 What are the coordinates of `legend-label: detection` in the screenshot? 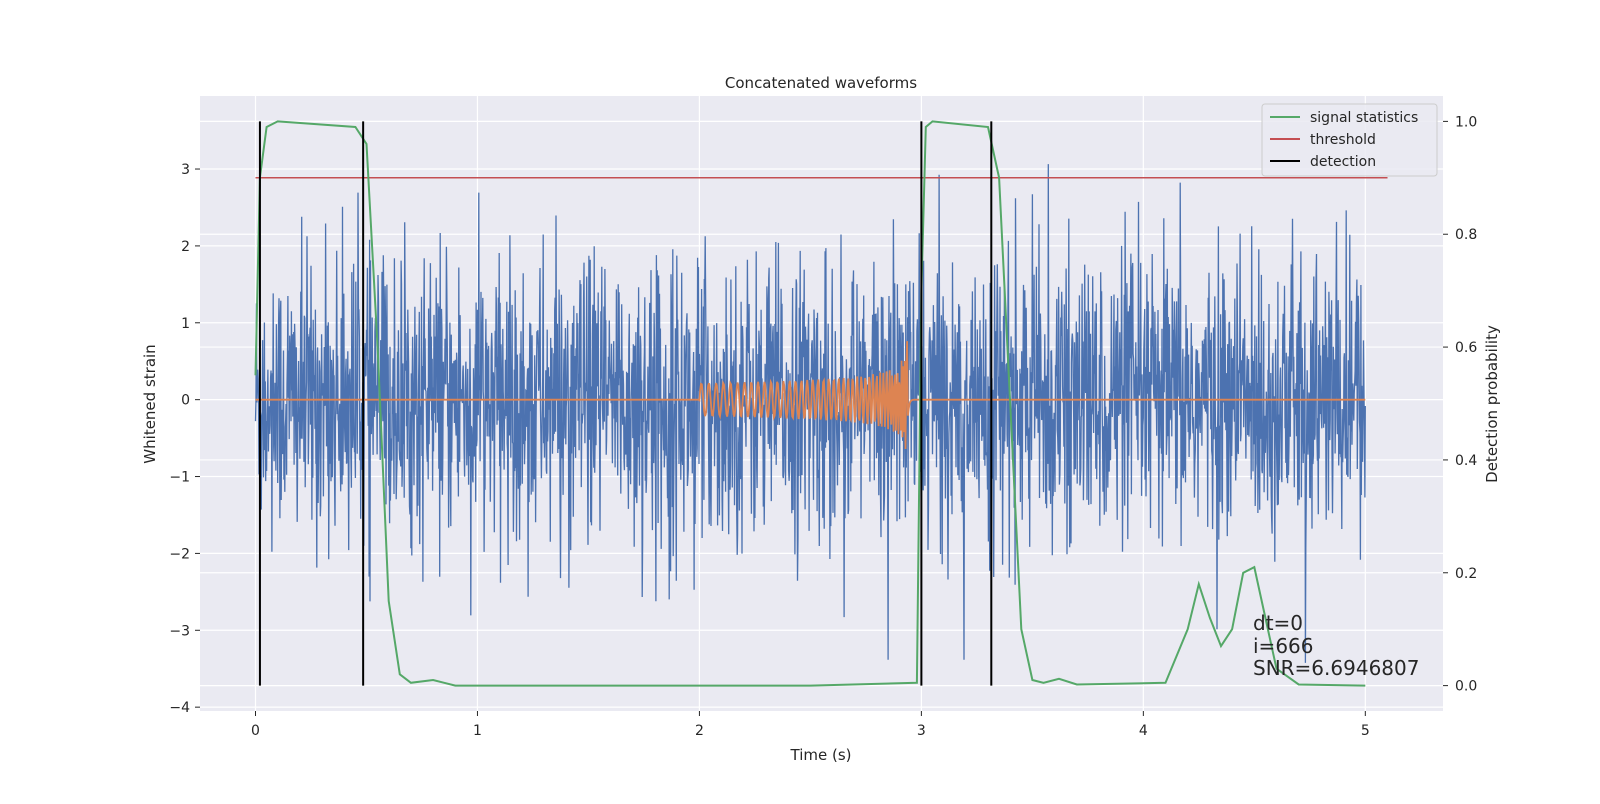 It's located at (1343, 162).